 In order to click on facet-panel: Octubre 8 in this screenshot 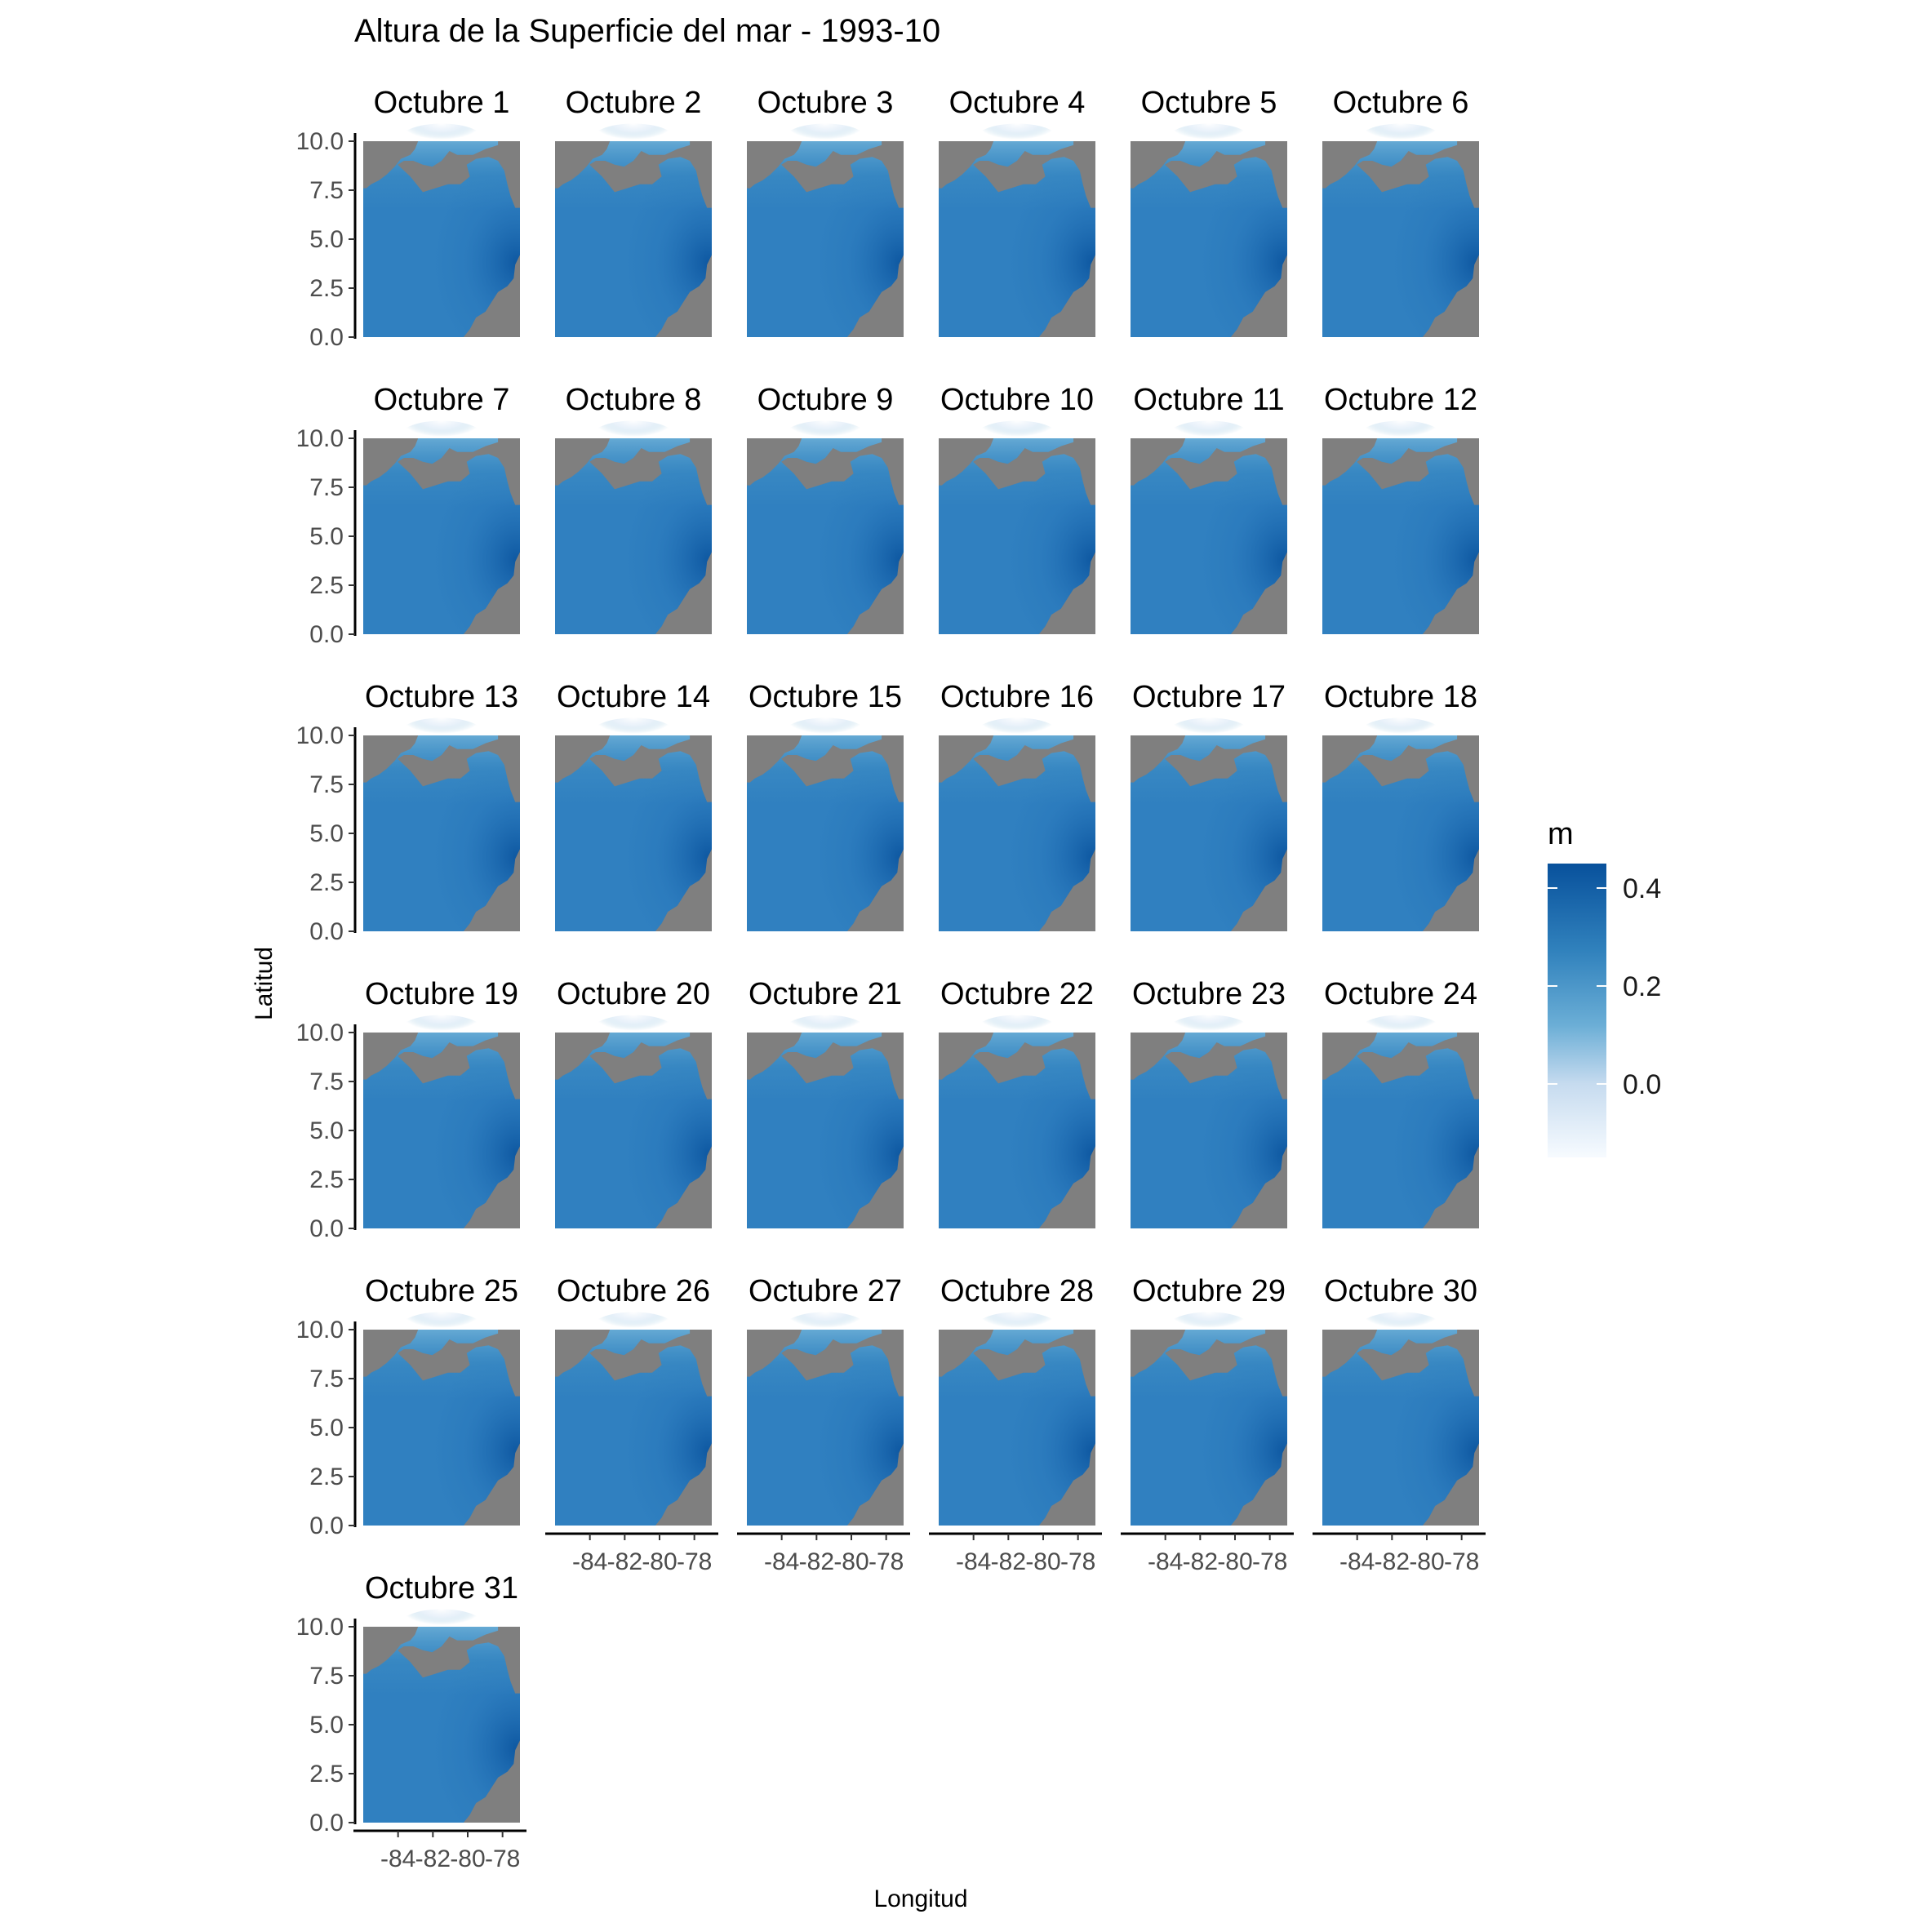, I will do `click(633, 508)`.